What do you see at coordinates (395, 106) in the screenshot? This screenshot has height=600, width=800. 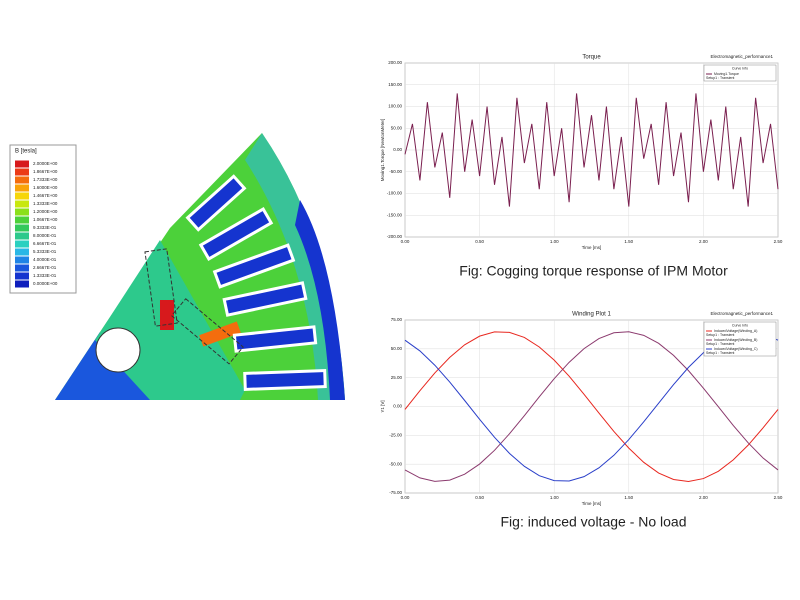 I see `y-tick-label: 100.00` at bounding box center [395, 106].